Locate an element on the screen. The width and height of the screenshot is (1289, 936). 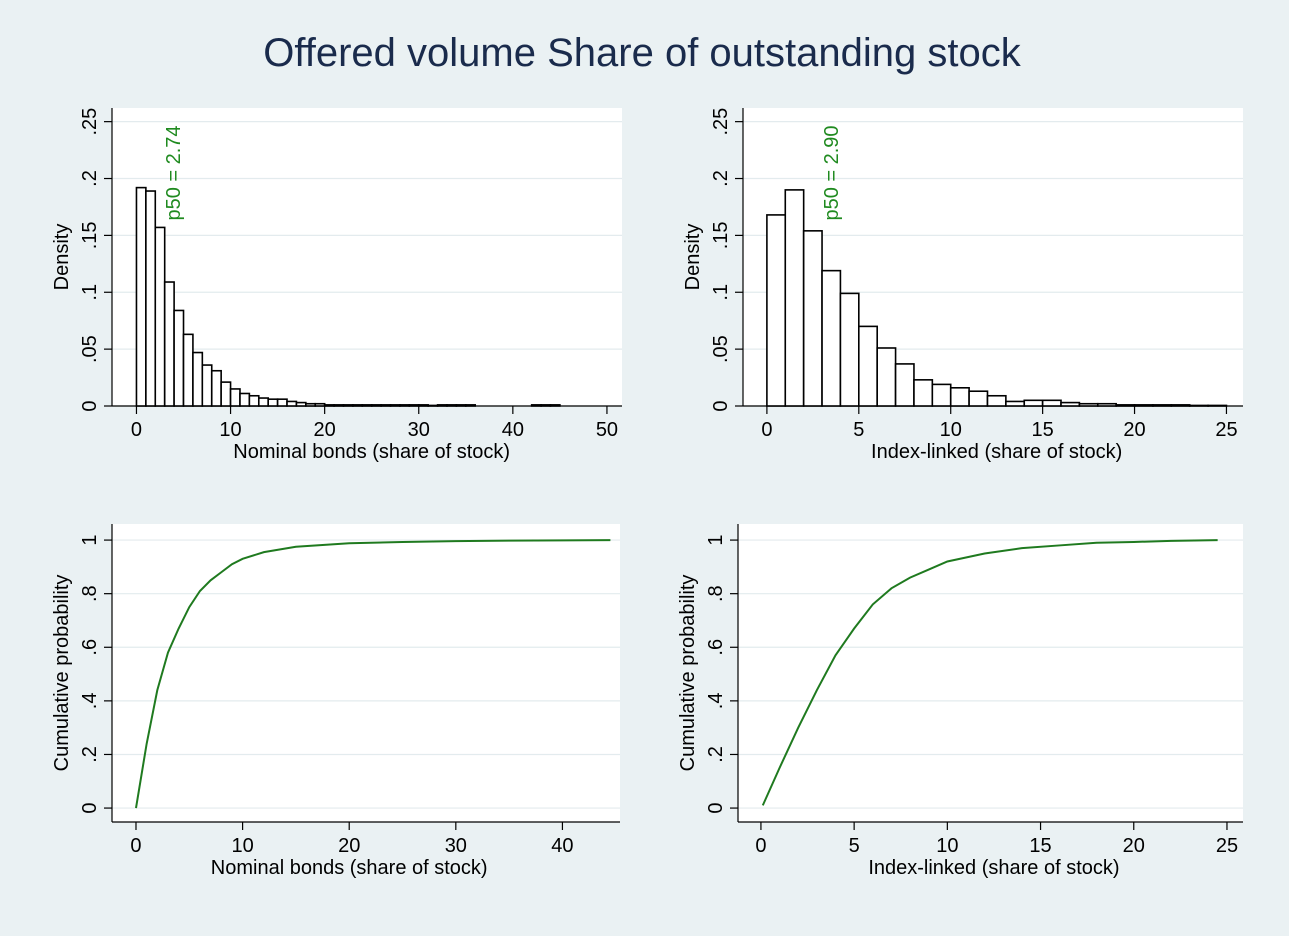
x-tick-label: 40 is located at coordinates (513, 430).